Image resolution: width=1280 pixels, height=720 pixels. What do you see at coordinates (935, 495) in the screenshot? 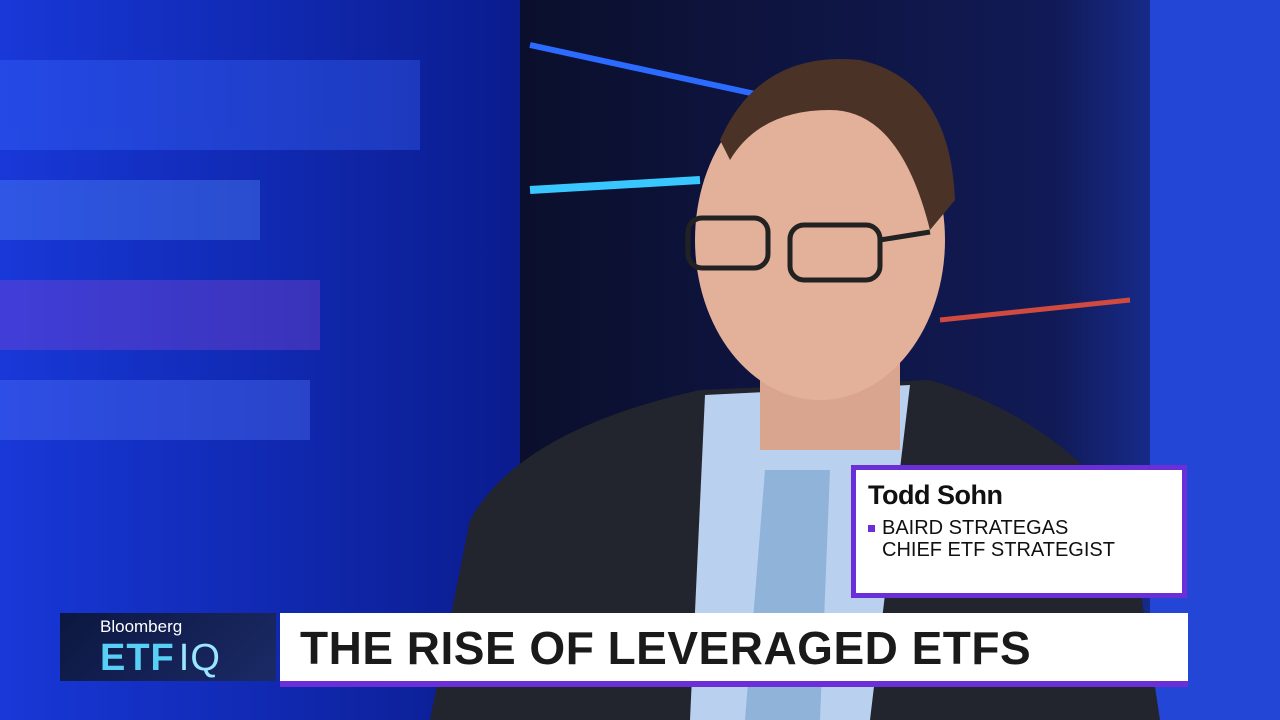
I see `speaker-name: Todd Sohn` at bounding box center [935, 495].